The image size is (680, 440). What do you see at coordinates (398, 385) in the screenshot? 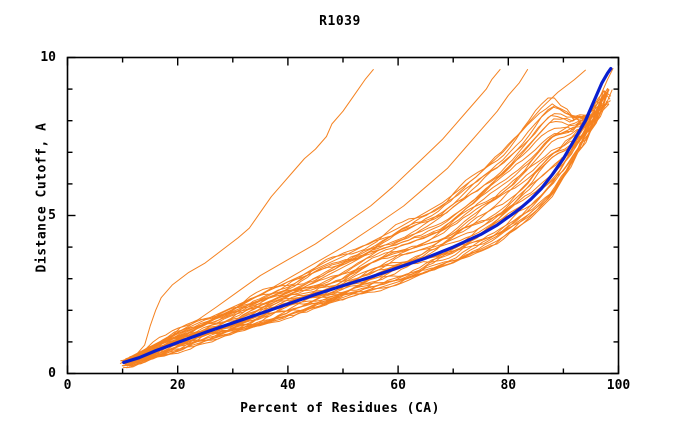
I see `x-tick-label-60: 60` at bounding box center [398, 385].